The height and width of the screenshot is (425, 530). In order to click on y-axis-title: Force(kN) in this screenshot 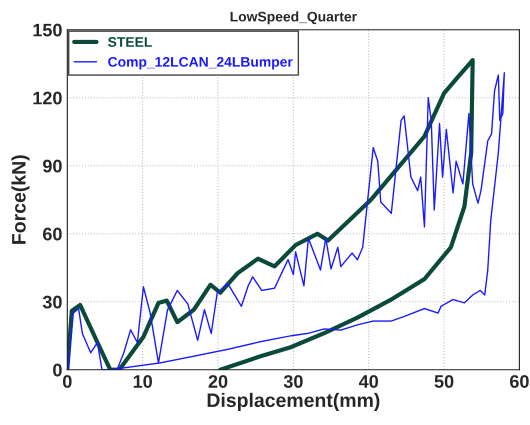, I will do `click(20, 199)`.